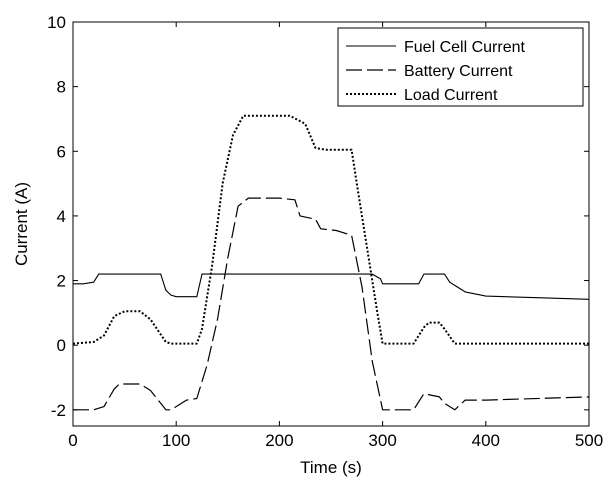  What do you see at coordinates (382, 440) in the screenshot?
I see `x-tick-label: 300` at bounding box center [382, 440].